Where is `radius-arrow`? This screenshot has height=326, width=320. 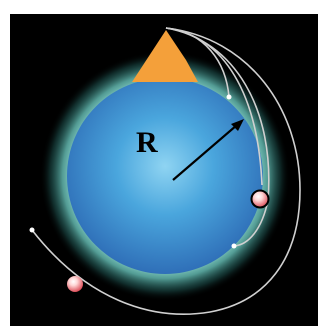 radius-arrow is located at coordinates (208, 150).